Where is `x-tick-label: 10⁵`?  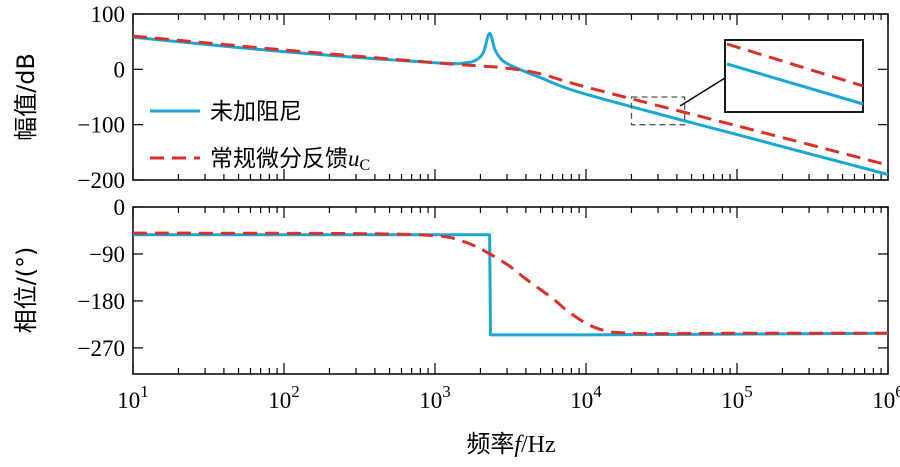 x-tick-label: 10⁵ is located at coordinates (737, 397).